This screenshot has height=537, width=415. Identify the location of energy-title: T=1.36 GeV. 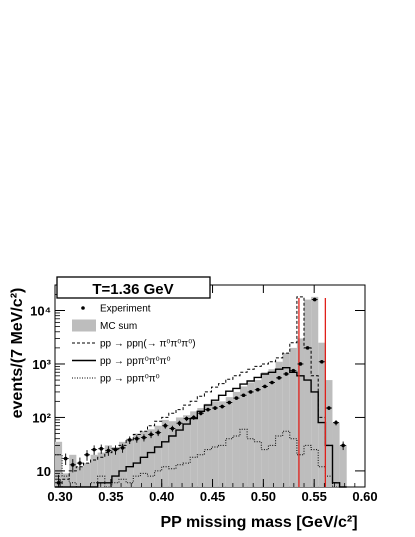
(132, 289).